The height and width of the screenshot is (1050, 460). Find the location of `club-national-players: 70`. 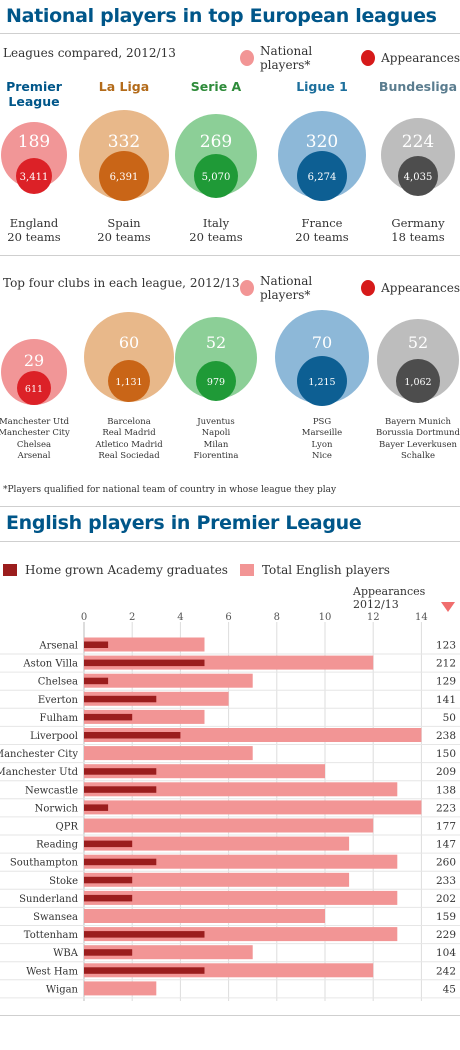

club-national-players: 70 is located at coordinates (322, 342).